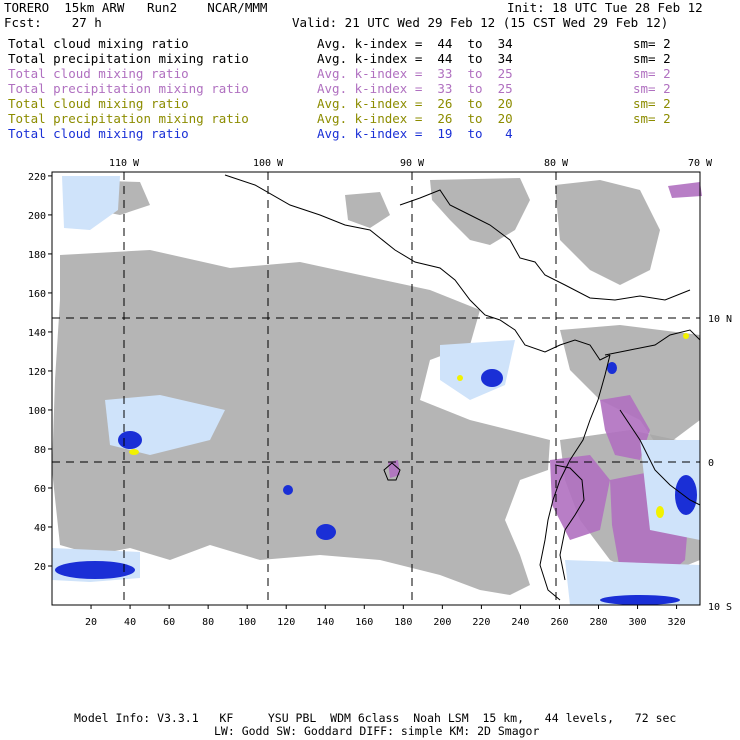 The width and height of the screenshot is (740, 740). I want to click on lat-label: 10 N, so click(720, 319).